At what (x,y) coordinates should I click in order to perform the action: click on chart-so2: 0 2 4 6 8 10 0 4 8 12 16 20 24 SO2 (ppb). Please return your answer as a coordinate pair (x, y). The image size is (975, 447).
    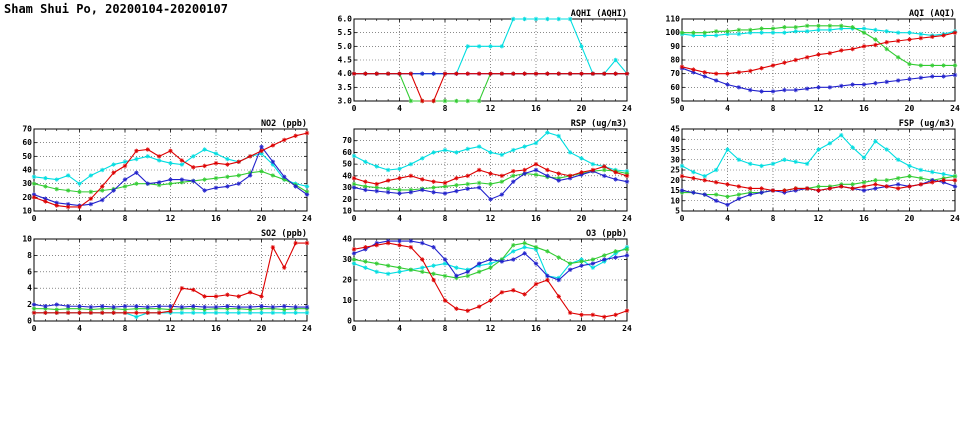
    Looking at the image, I should click on (161, 282).